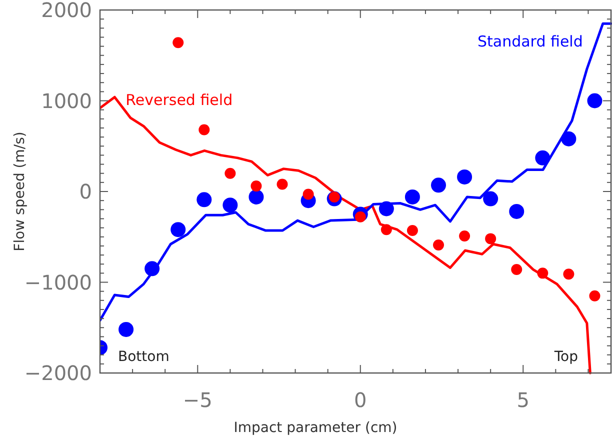  I want to click on x-tick-label: 0, so click(360, 400).